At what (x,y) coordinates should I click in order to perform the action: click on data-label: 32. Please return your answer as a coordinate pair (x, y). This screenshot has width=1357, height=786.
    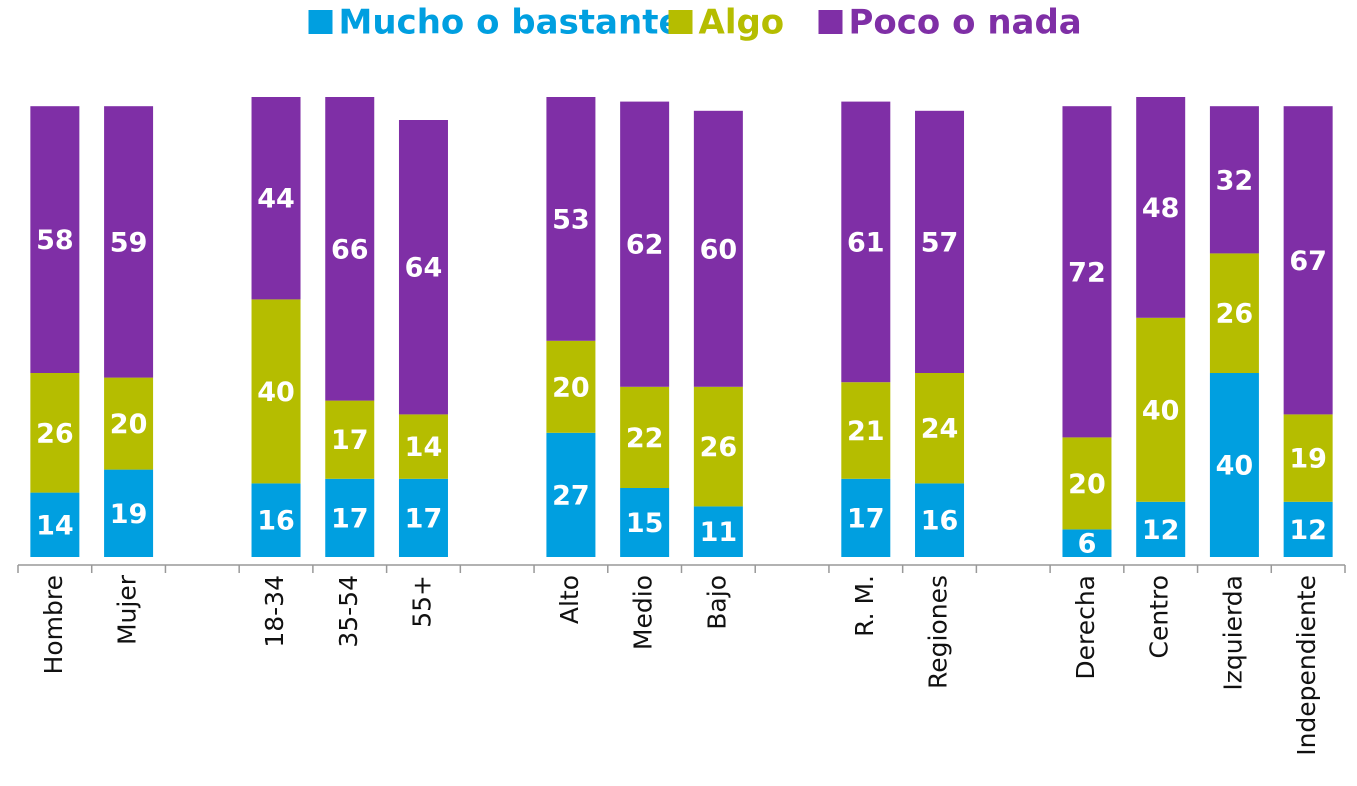
    Looking at the image, I should click on (1235, 180).